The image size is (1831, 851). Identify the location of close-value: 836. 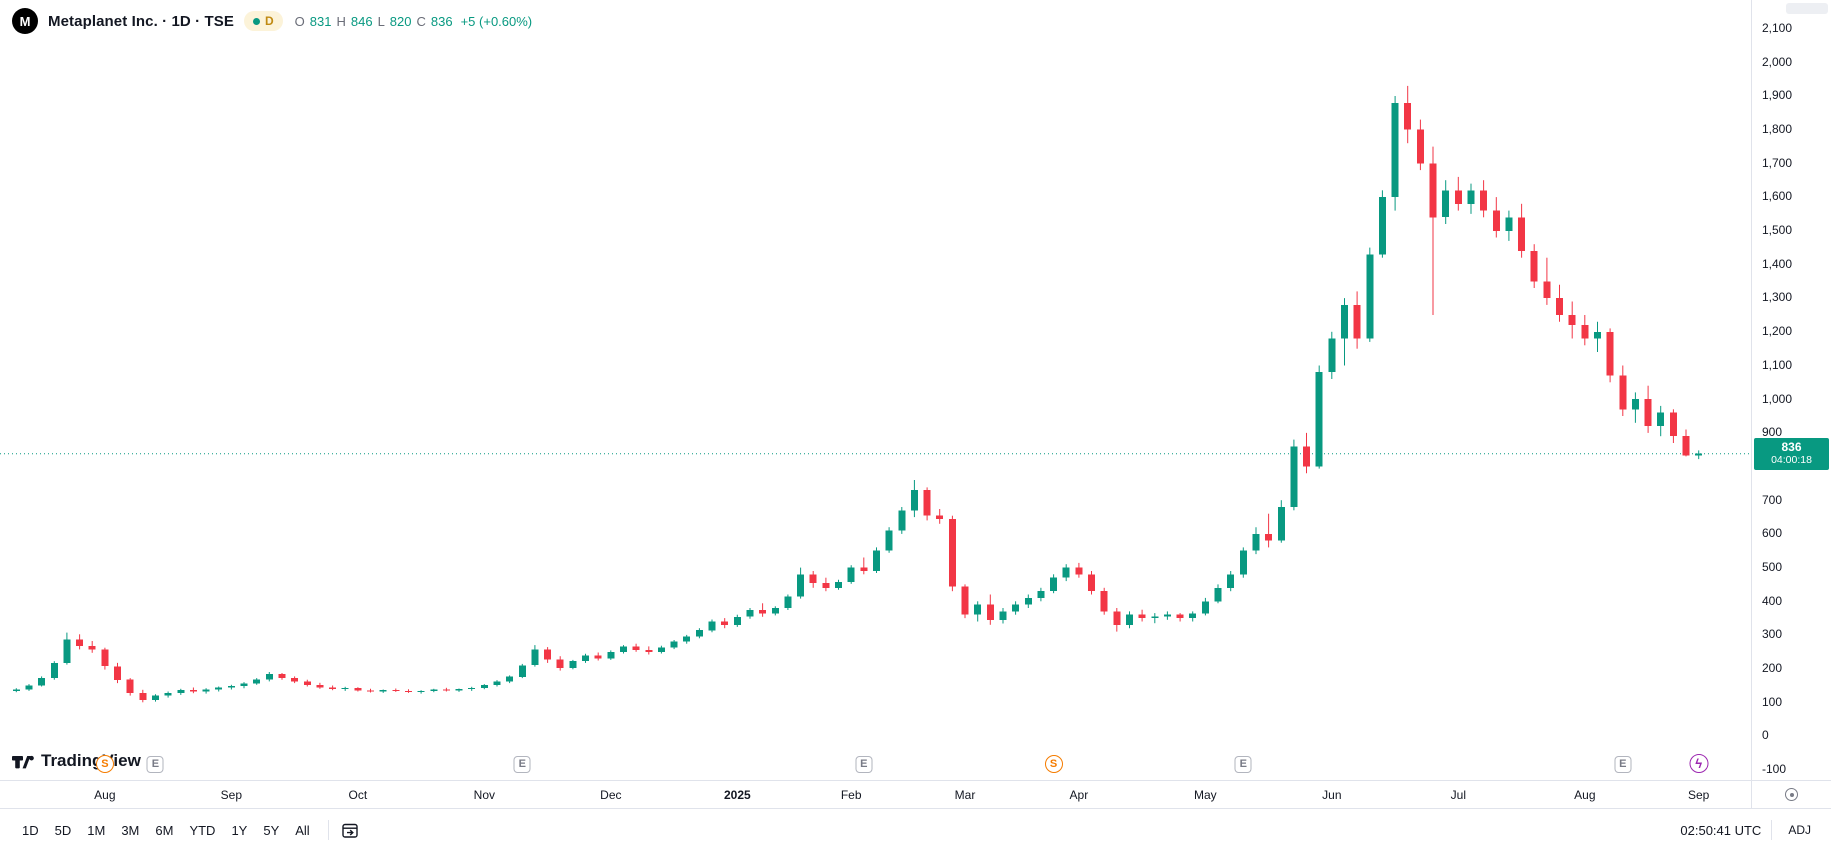
(441, 21).